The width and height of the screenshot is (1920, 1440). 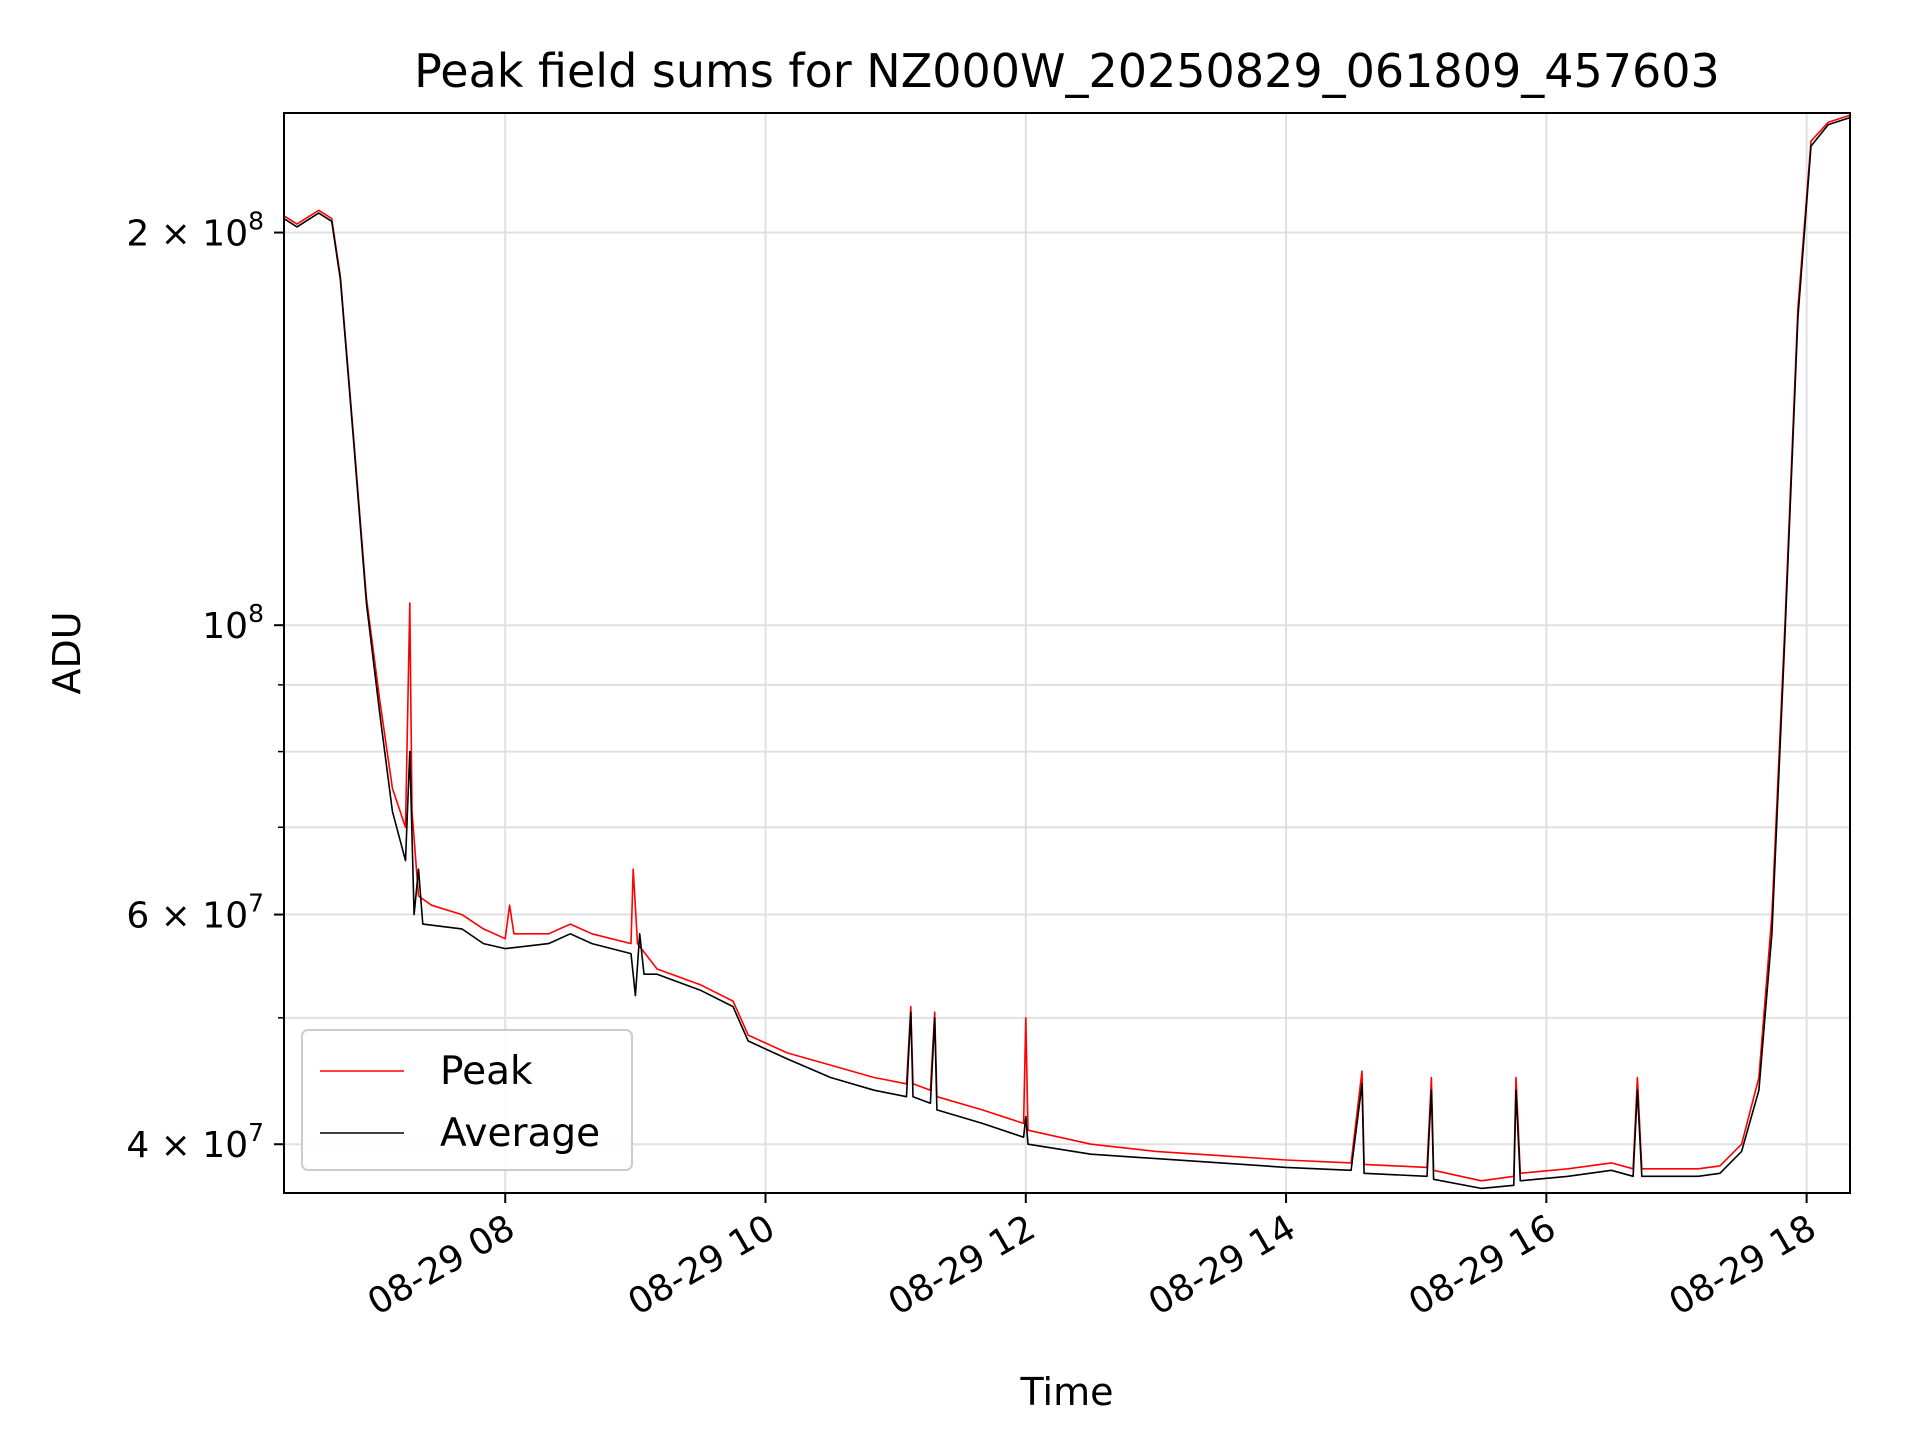 I want to click on legend-box, so click(x=467, y=1100).